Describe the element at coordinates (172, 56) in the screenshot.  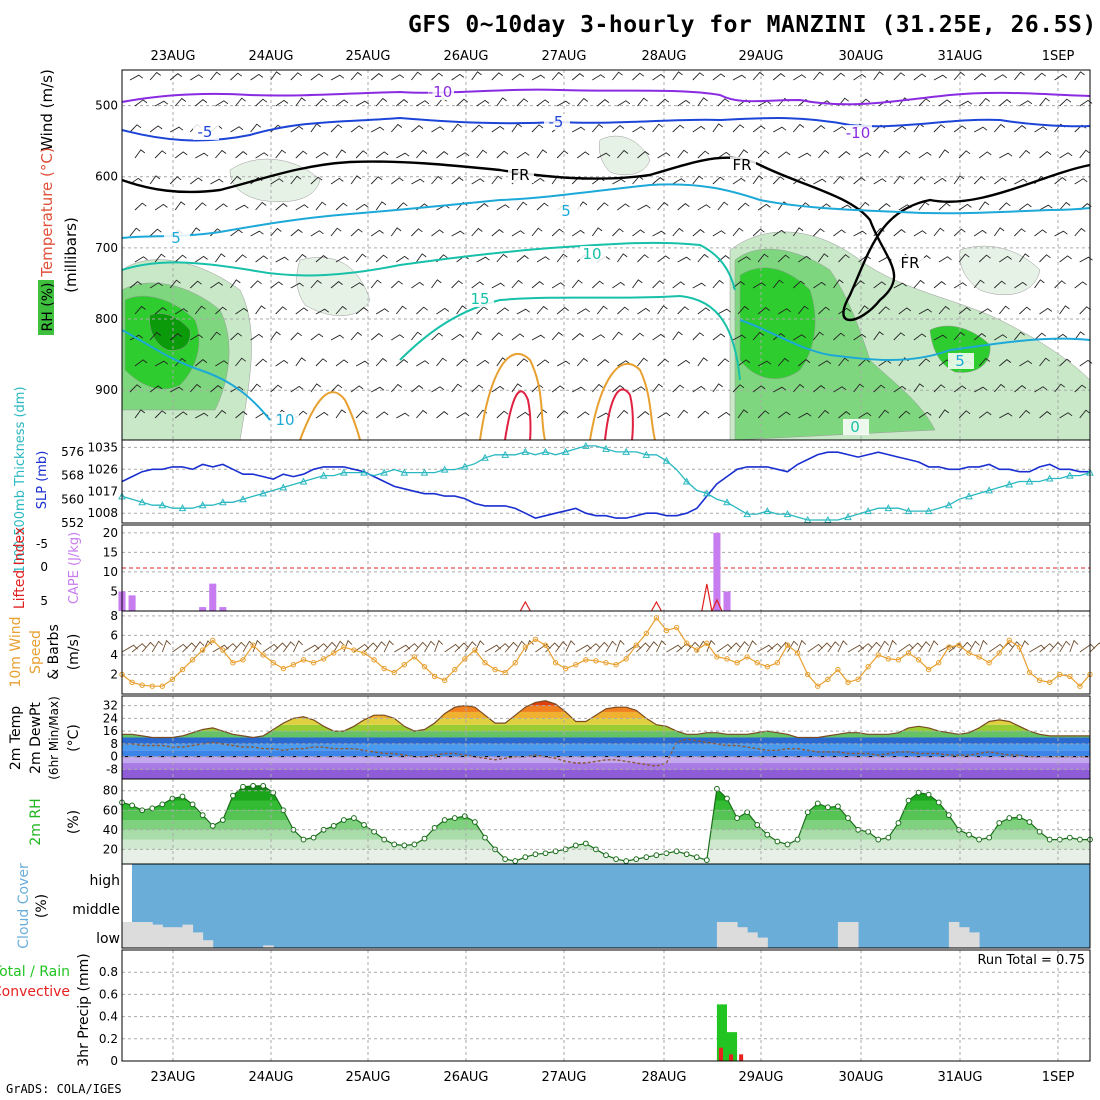
I see `date-label-top: 23AUG` at that location.